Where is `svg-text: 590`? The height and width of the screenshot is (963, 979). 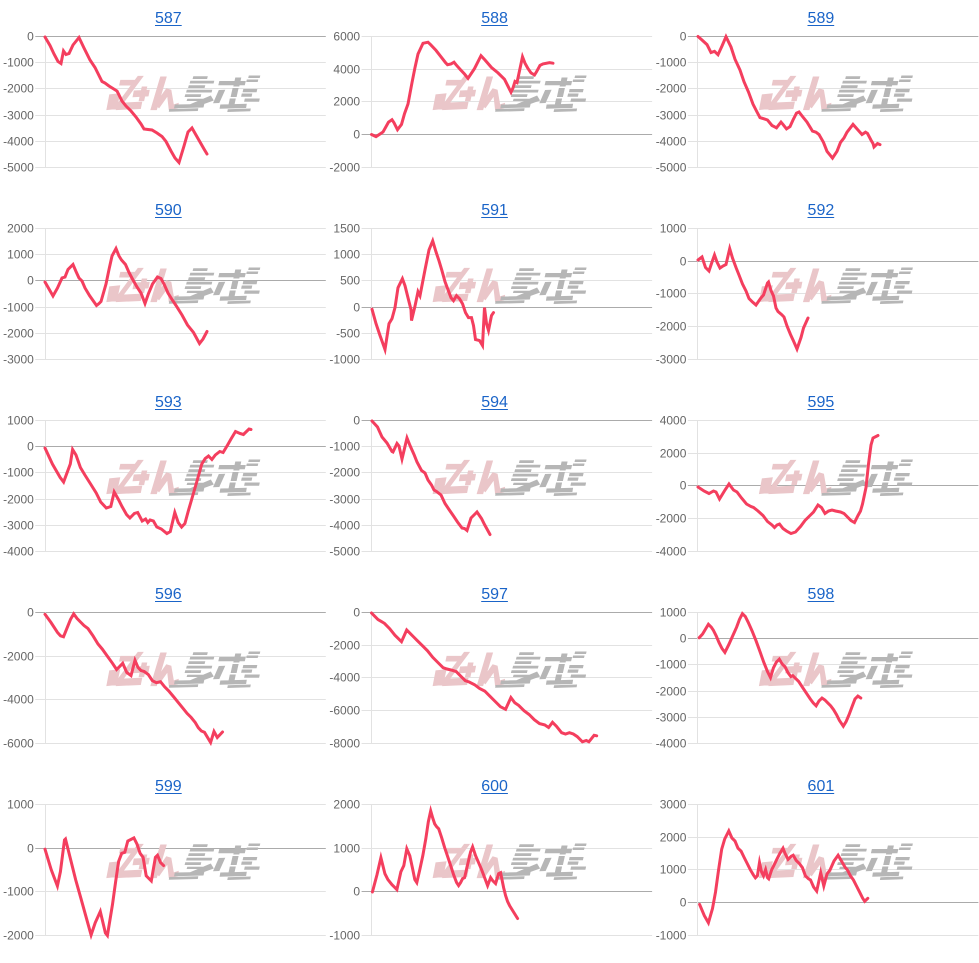 svg-text: 590 is located at coordinates (168, 210).